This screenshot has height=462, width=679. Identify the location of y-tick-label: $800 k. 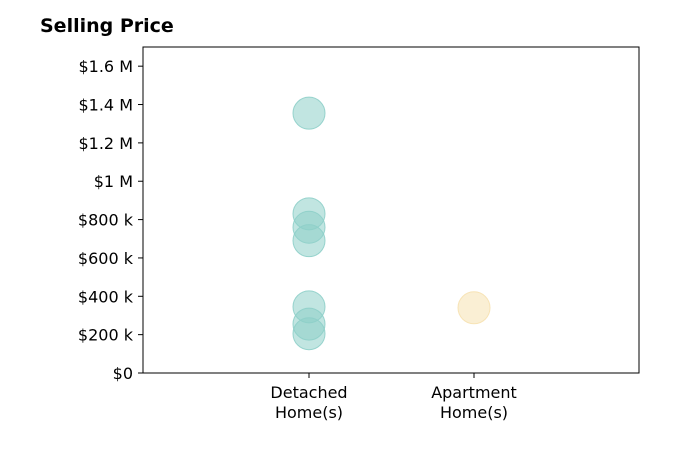
(106, 220).